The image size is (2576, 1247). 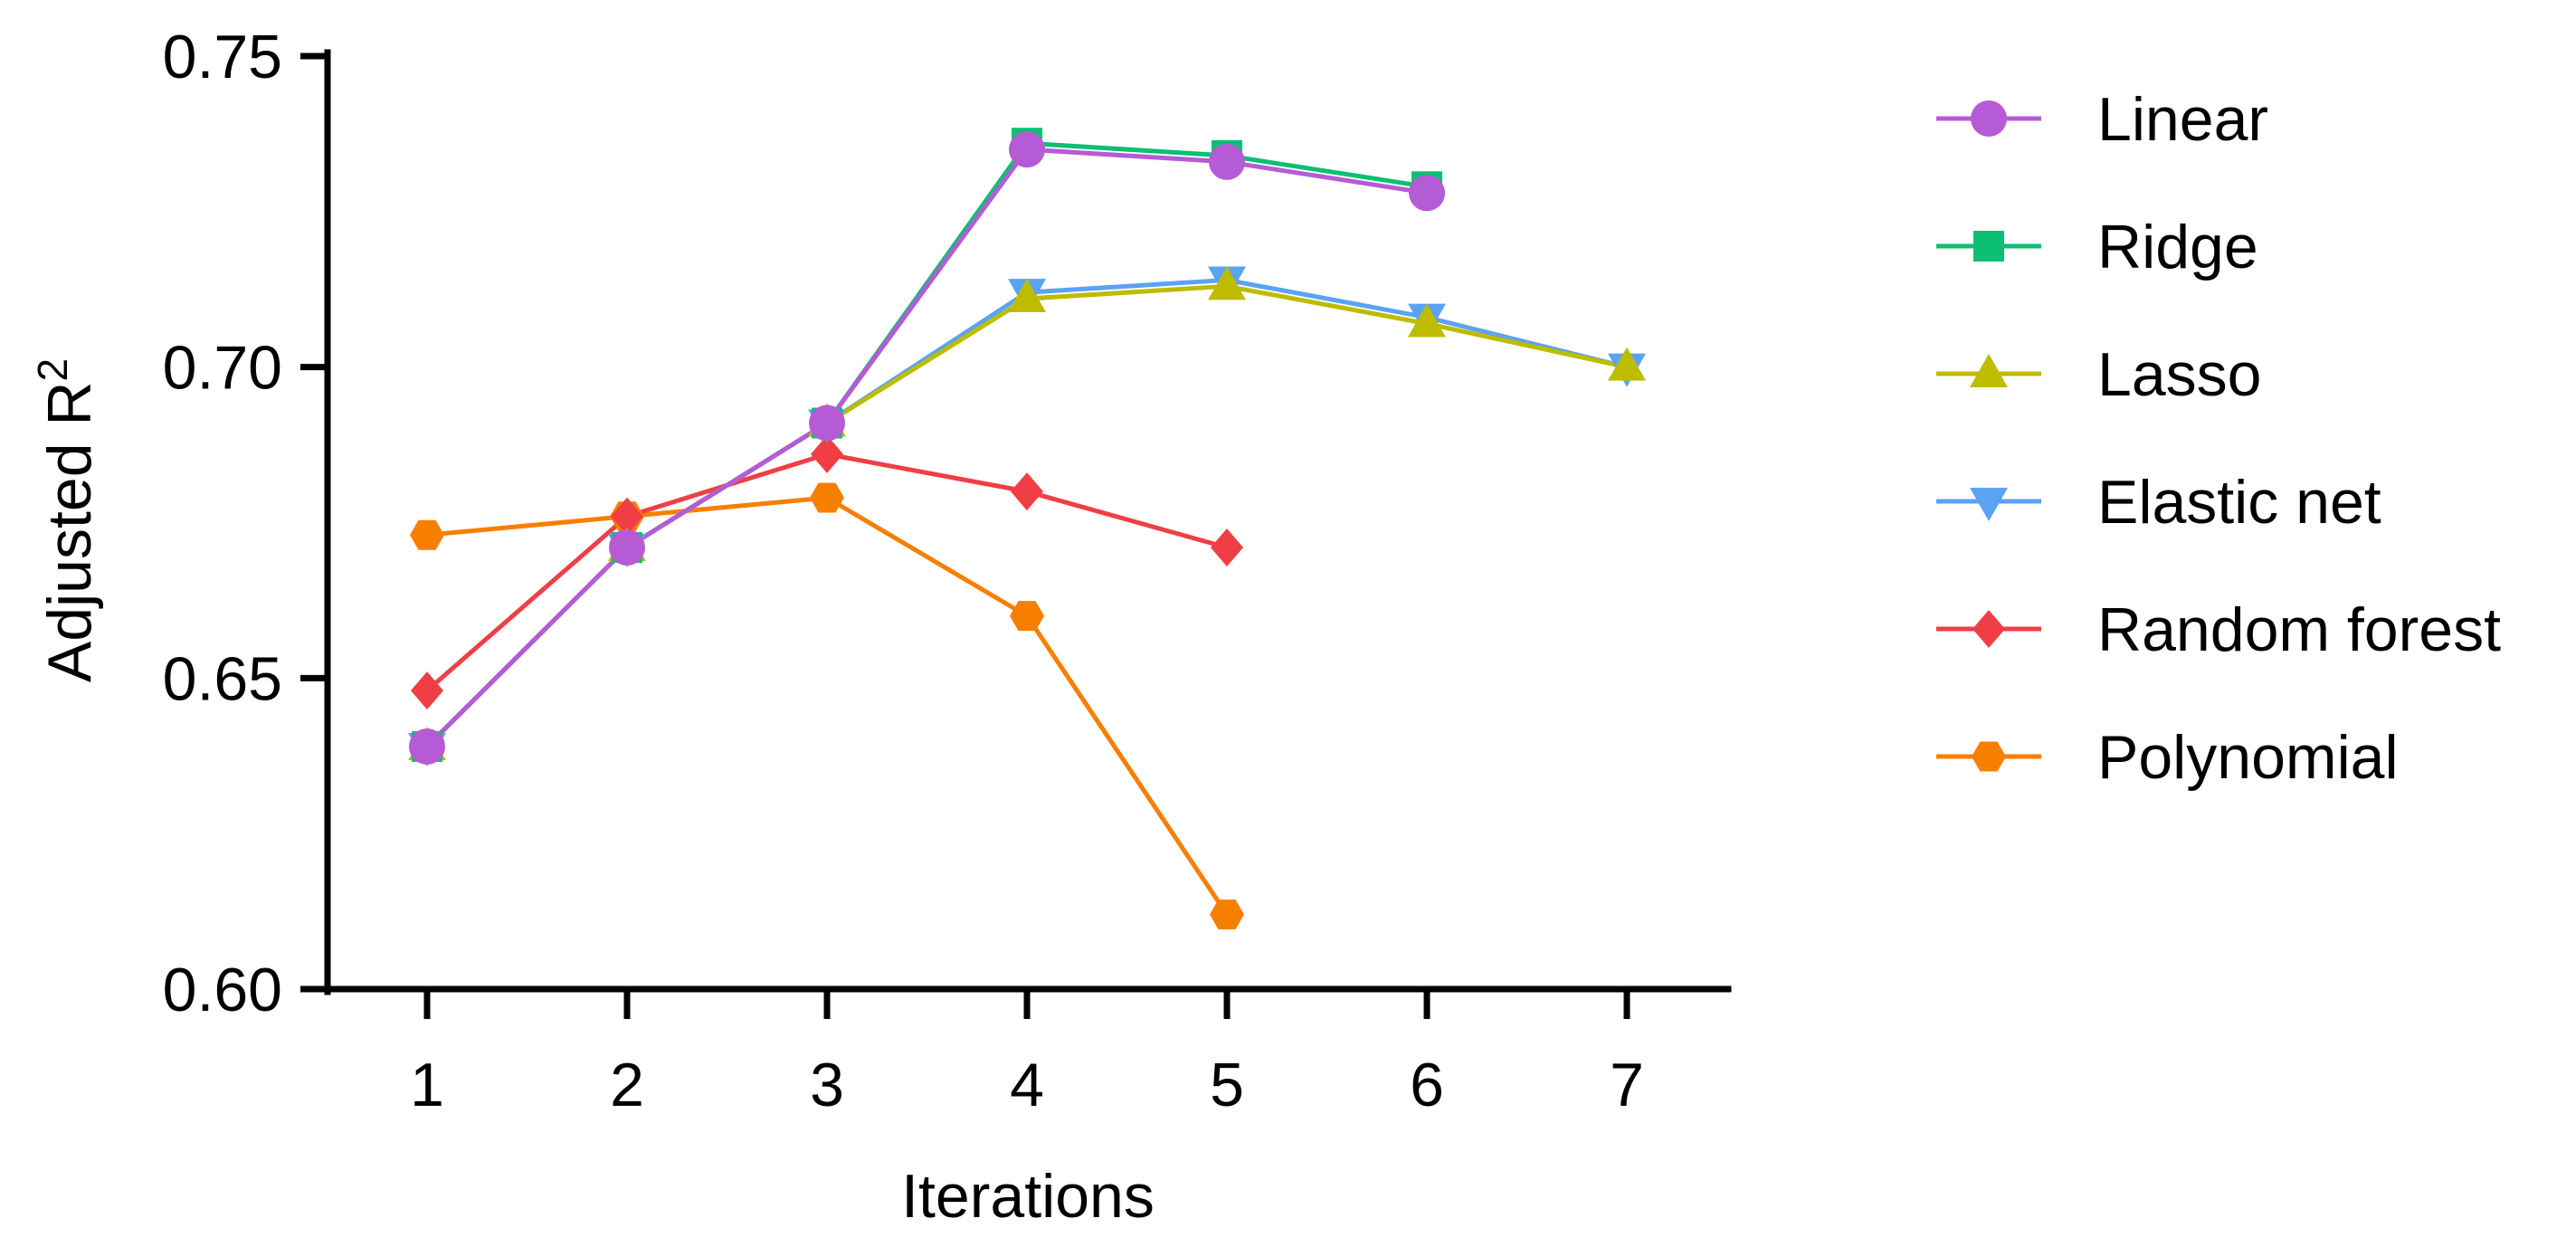 What do you see at coordinates (1989, 756) in the screenshot?
I see `legend-marker-polynomial` at bounding box center [1989, 756].